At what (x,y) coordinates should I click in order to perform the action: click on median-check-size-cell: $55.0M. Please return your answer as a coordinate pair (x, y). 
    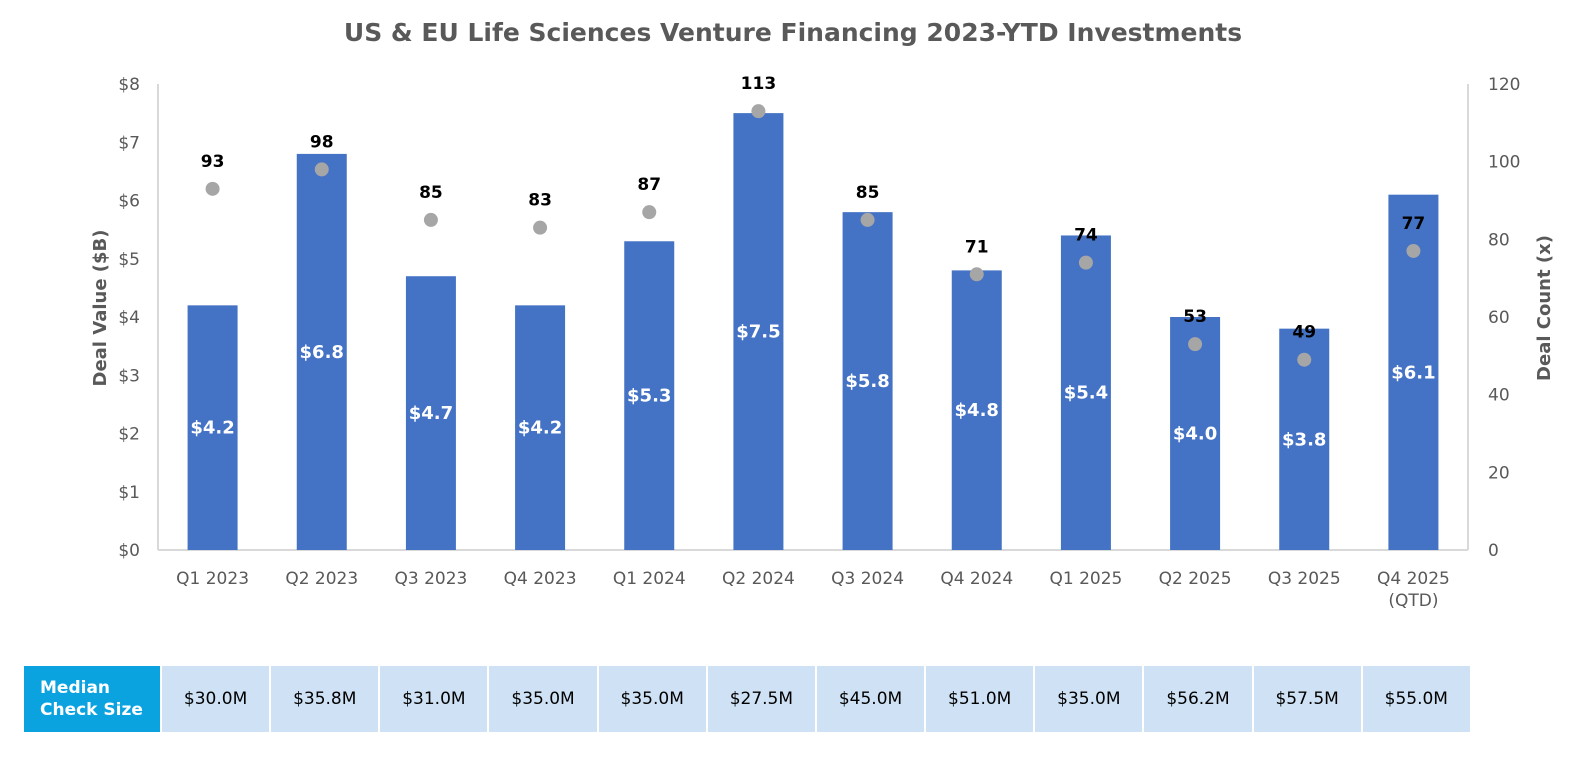
    Looking at the image, I should click on (1416, 699).